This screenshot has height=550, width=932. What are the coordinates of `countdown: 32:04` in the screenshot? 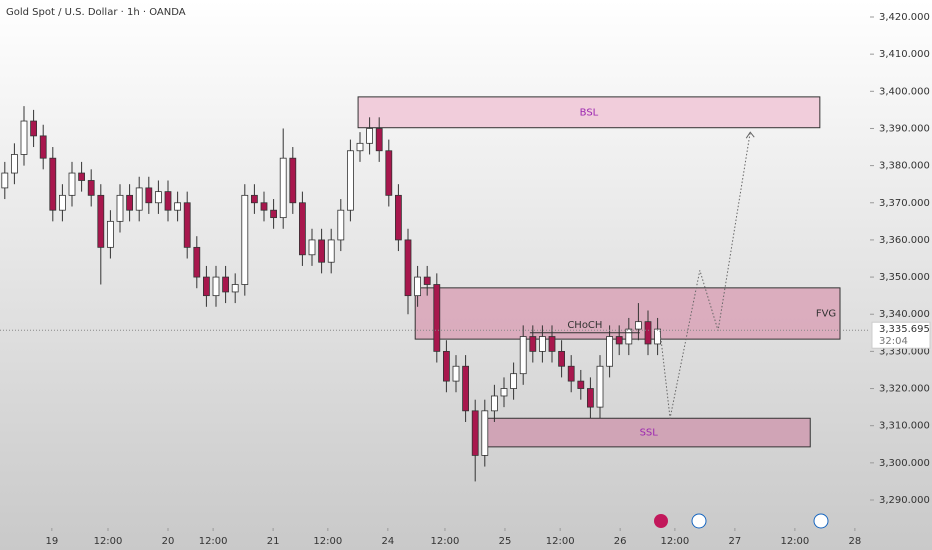 It's located at (893, 341).